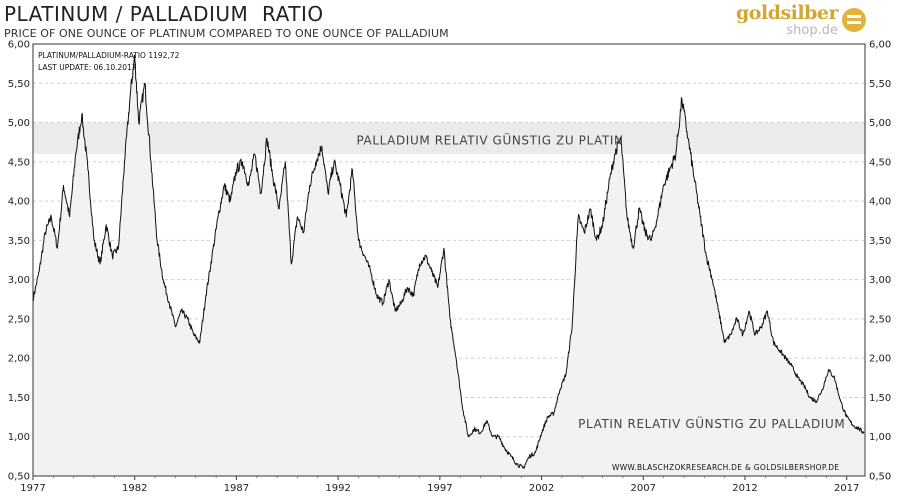  What do you see at coordinates (19, 477) in the screenshot?
I see `y-tick-label-left: 0,50` at bounding box center [19, 477].